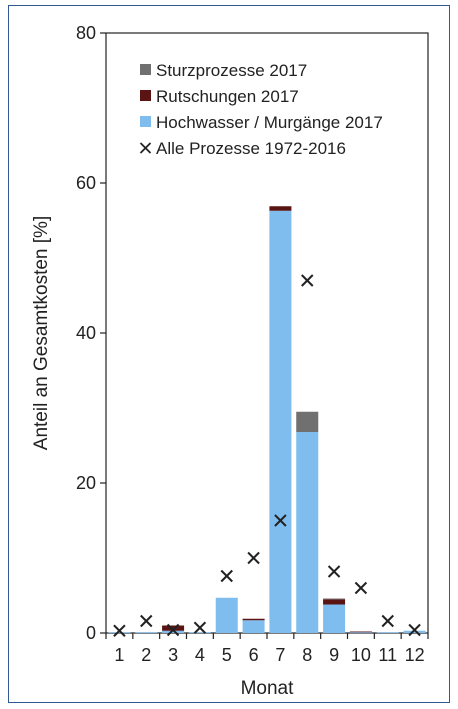 The image size is (458, 709). Describe the element at coordinates (361, 655) in the screenshot. I see `x-tick-label: 10` at that location.